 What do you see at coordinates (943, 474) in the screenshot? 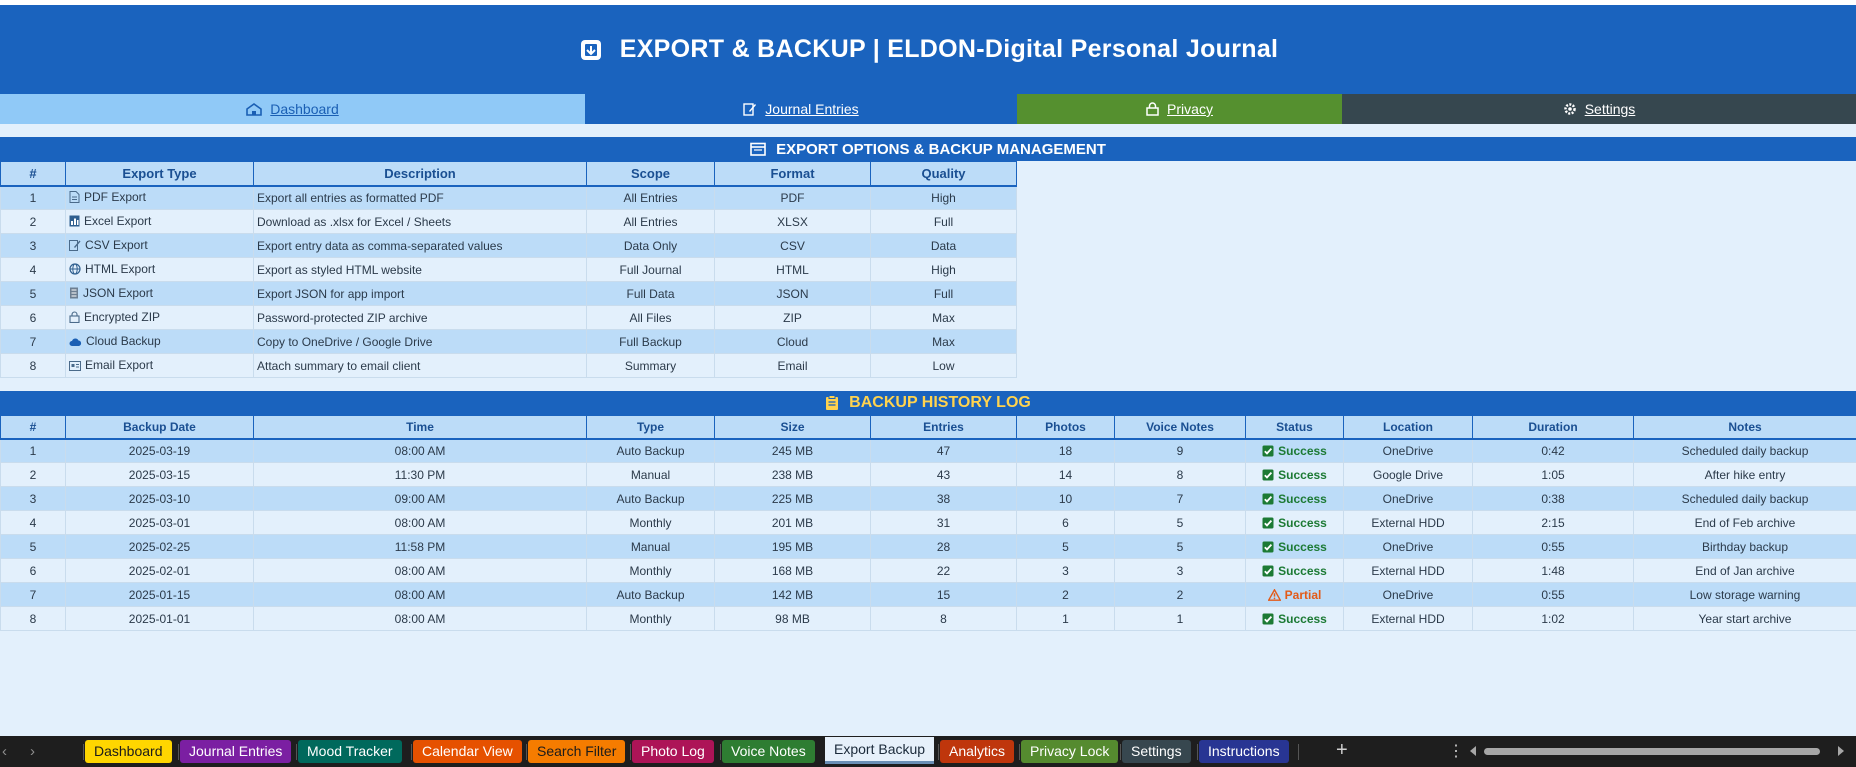
I see `entries-cell: 43` at bounding box center [943, 474].